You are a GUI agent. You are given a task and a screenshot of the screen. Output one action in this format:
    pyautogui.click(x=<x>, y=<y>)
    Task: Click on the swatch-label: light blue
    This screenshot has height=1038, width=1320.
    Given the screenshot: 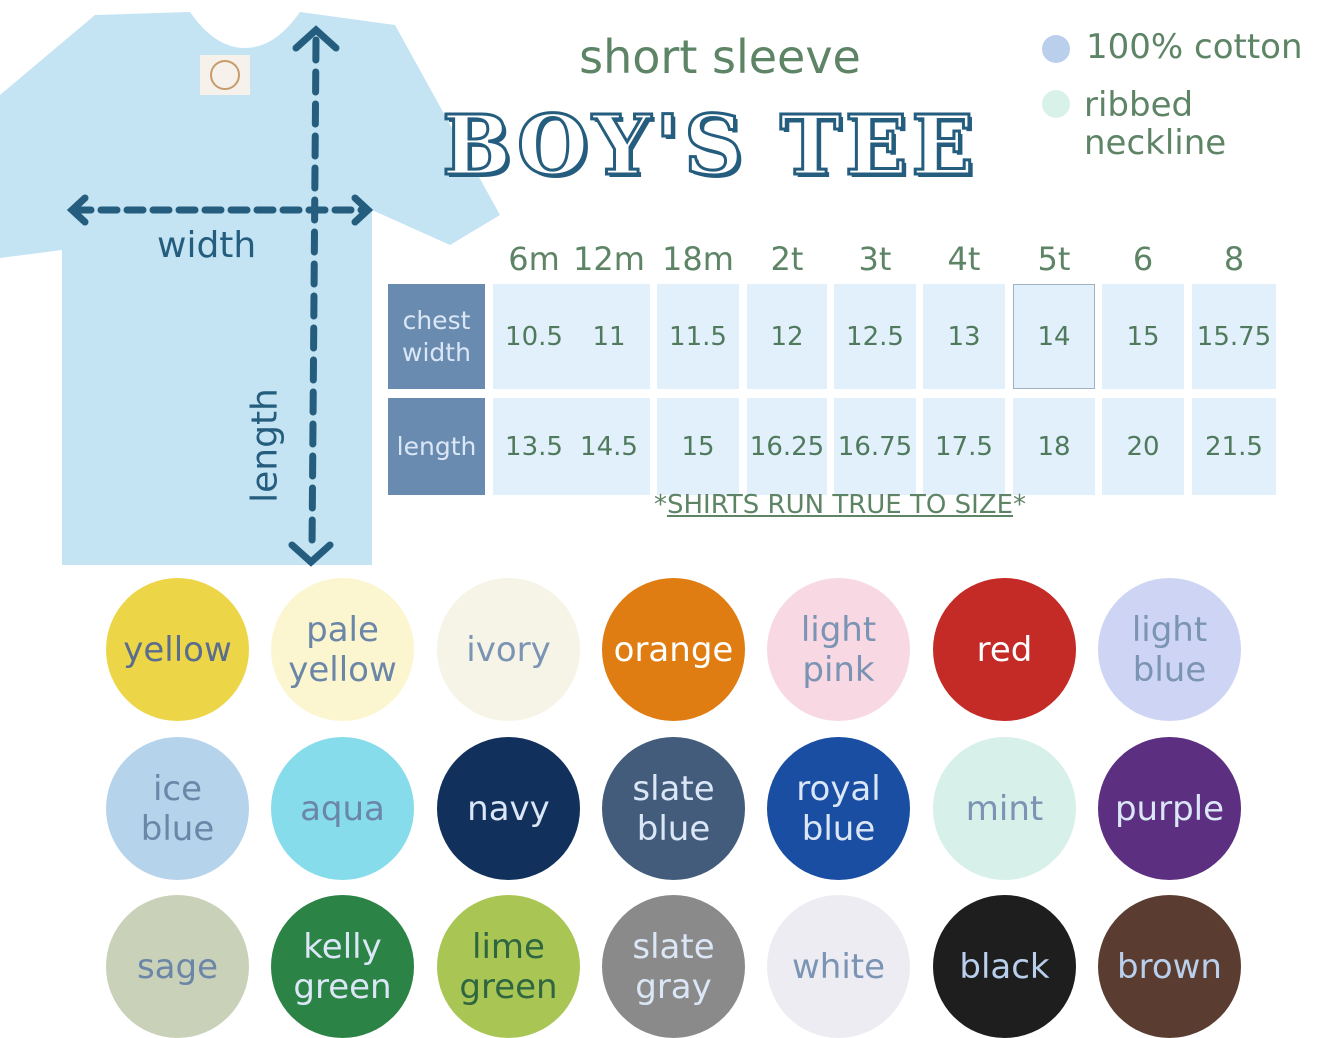 What is the action you would take?
    pyautogui.click(x=1169, y=649)
    